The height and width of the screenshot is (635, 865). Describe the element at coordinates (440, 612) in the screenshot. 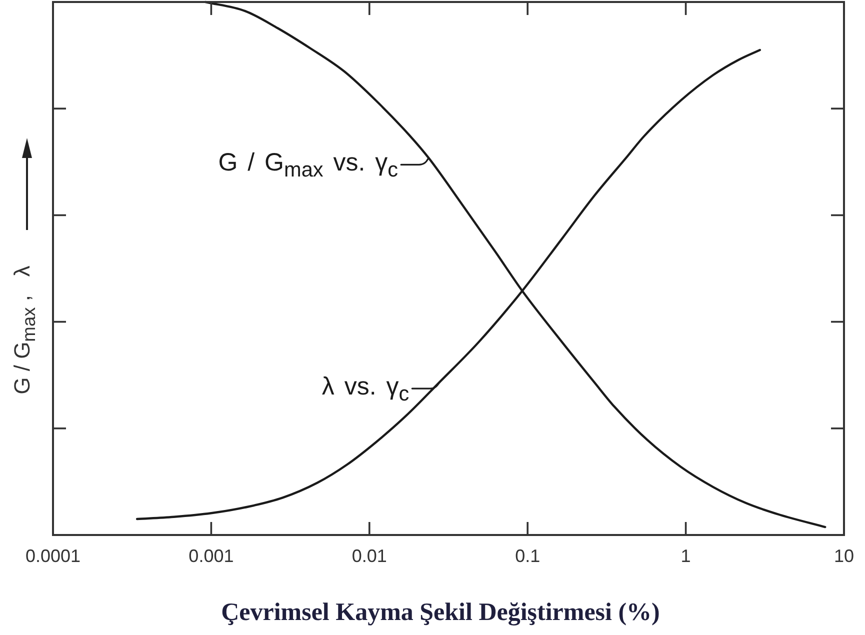

I see `x-axis-title: Çevrimsel Kayma Şekil Değiştirmesi (%)` at that location.